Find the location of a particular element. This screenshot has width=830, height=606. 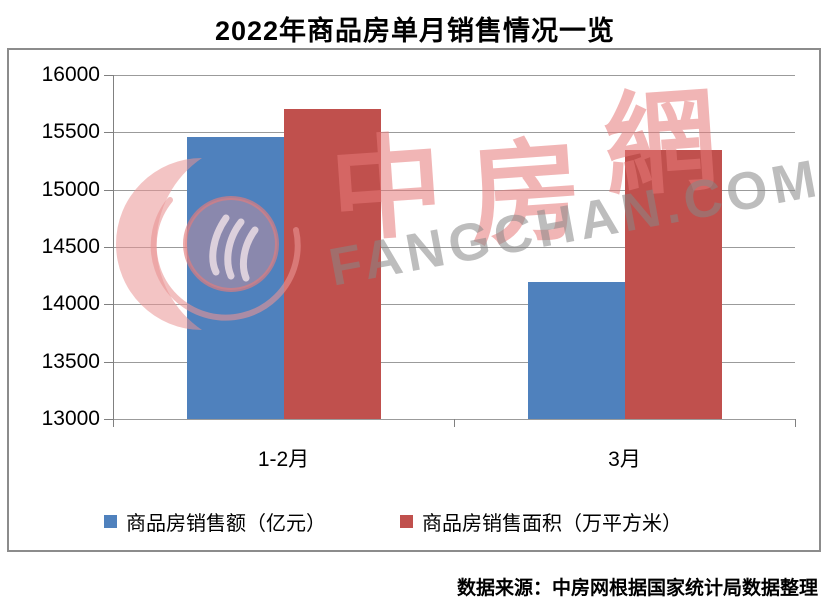

bar-sales-amount-3月 is located at coordinates (576, 350).